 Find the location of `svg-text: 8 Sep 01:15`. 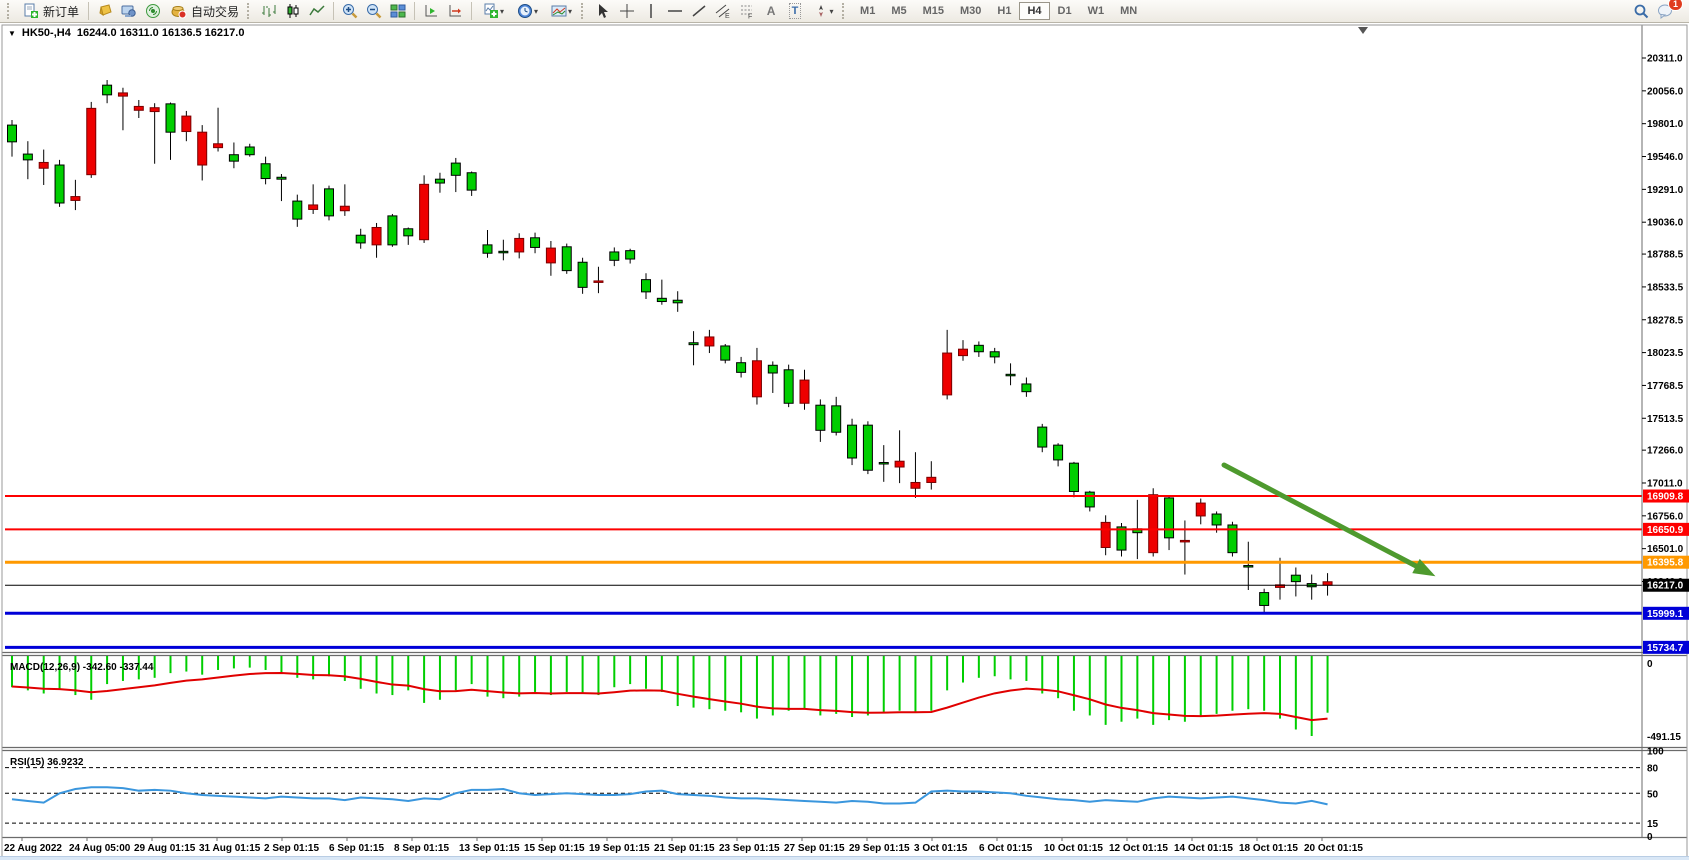

svg-text: 8 Sep 01:15 is located at coordinates (421, 848).